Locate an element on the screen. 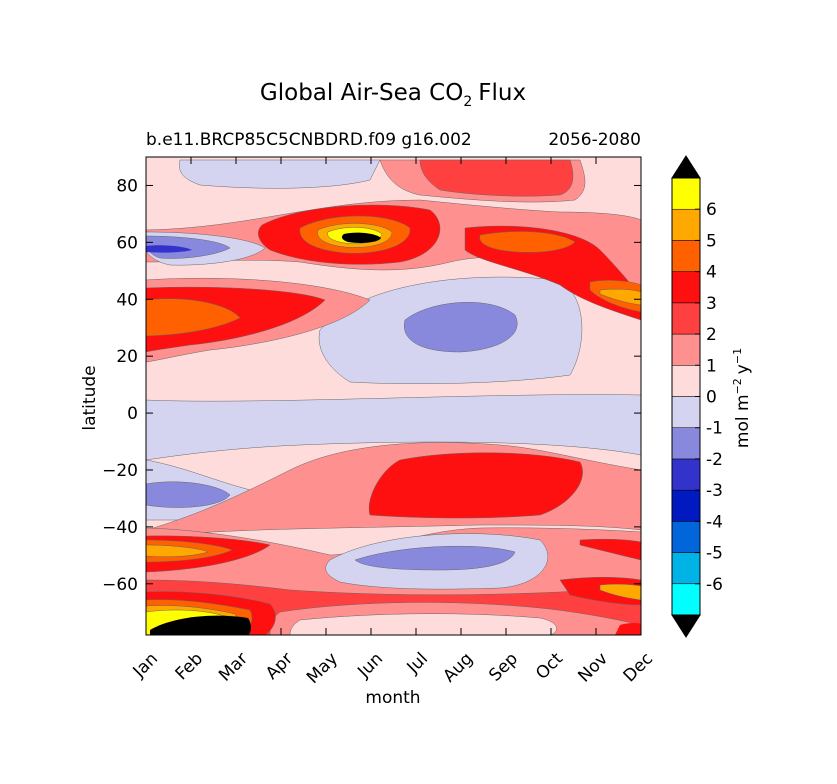 The height and width of the screenshot is (784, 837). colorbar-tick-label: -5 is located at coordinates (714, 554).